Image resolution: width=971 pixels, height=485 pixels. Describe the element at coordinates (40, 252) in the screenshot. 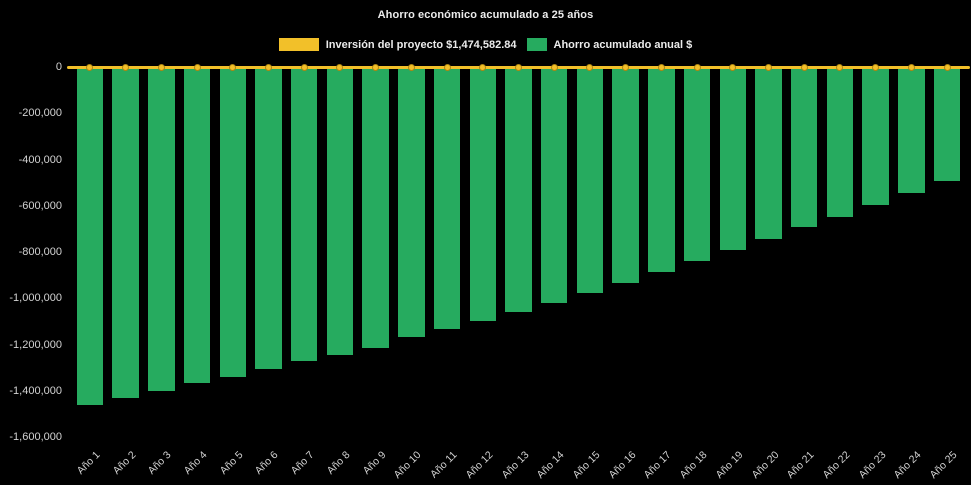

I see `y-tick-label: -800,000` at that location.